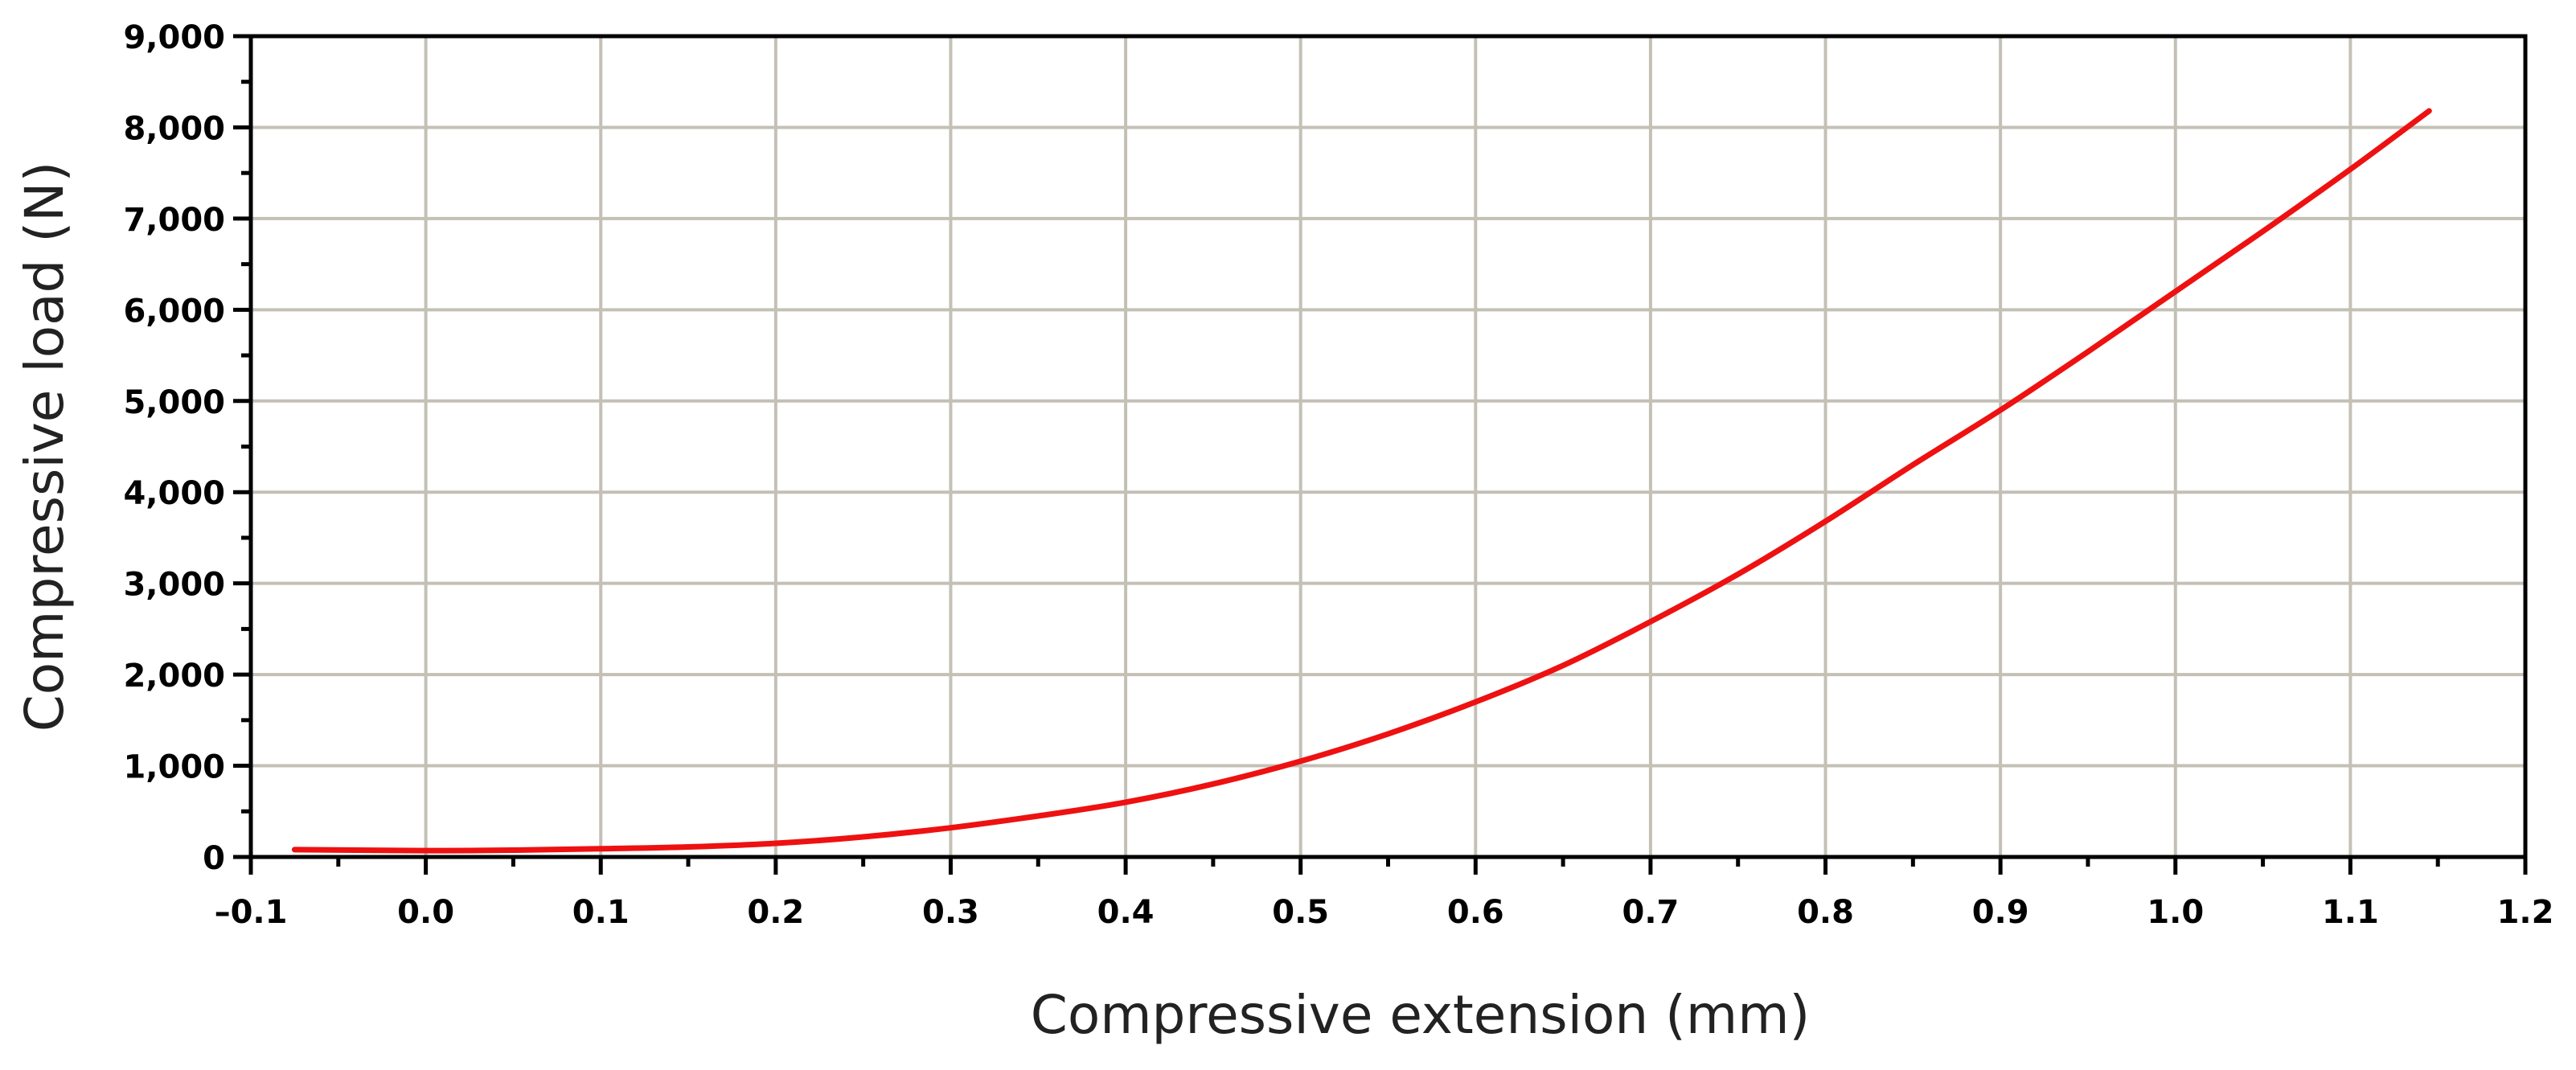 The width and height of the screenshot is (2576, 1070). Describe the element at coordinates (2001, 913) in the screenshot. I see `x-tick-label: 0.9` at that location.